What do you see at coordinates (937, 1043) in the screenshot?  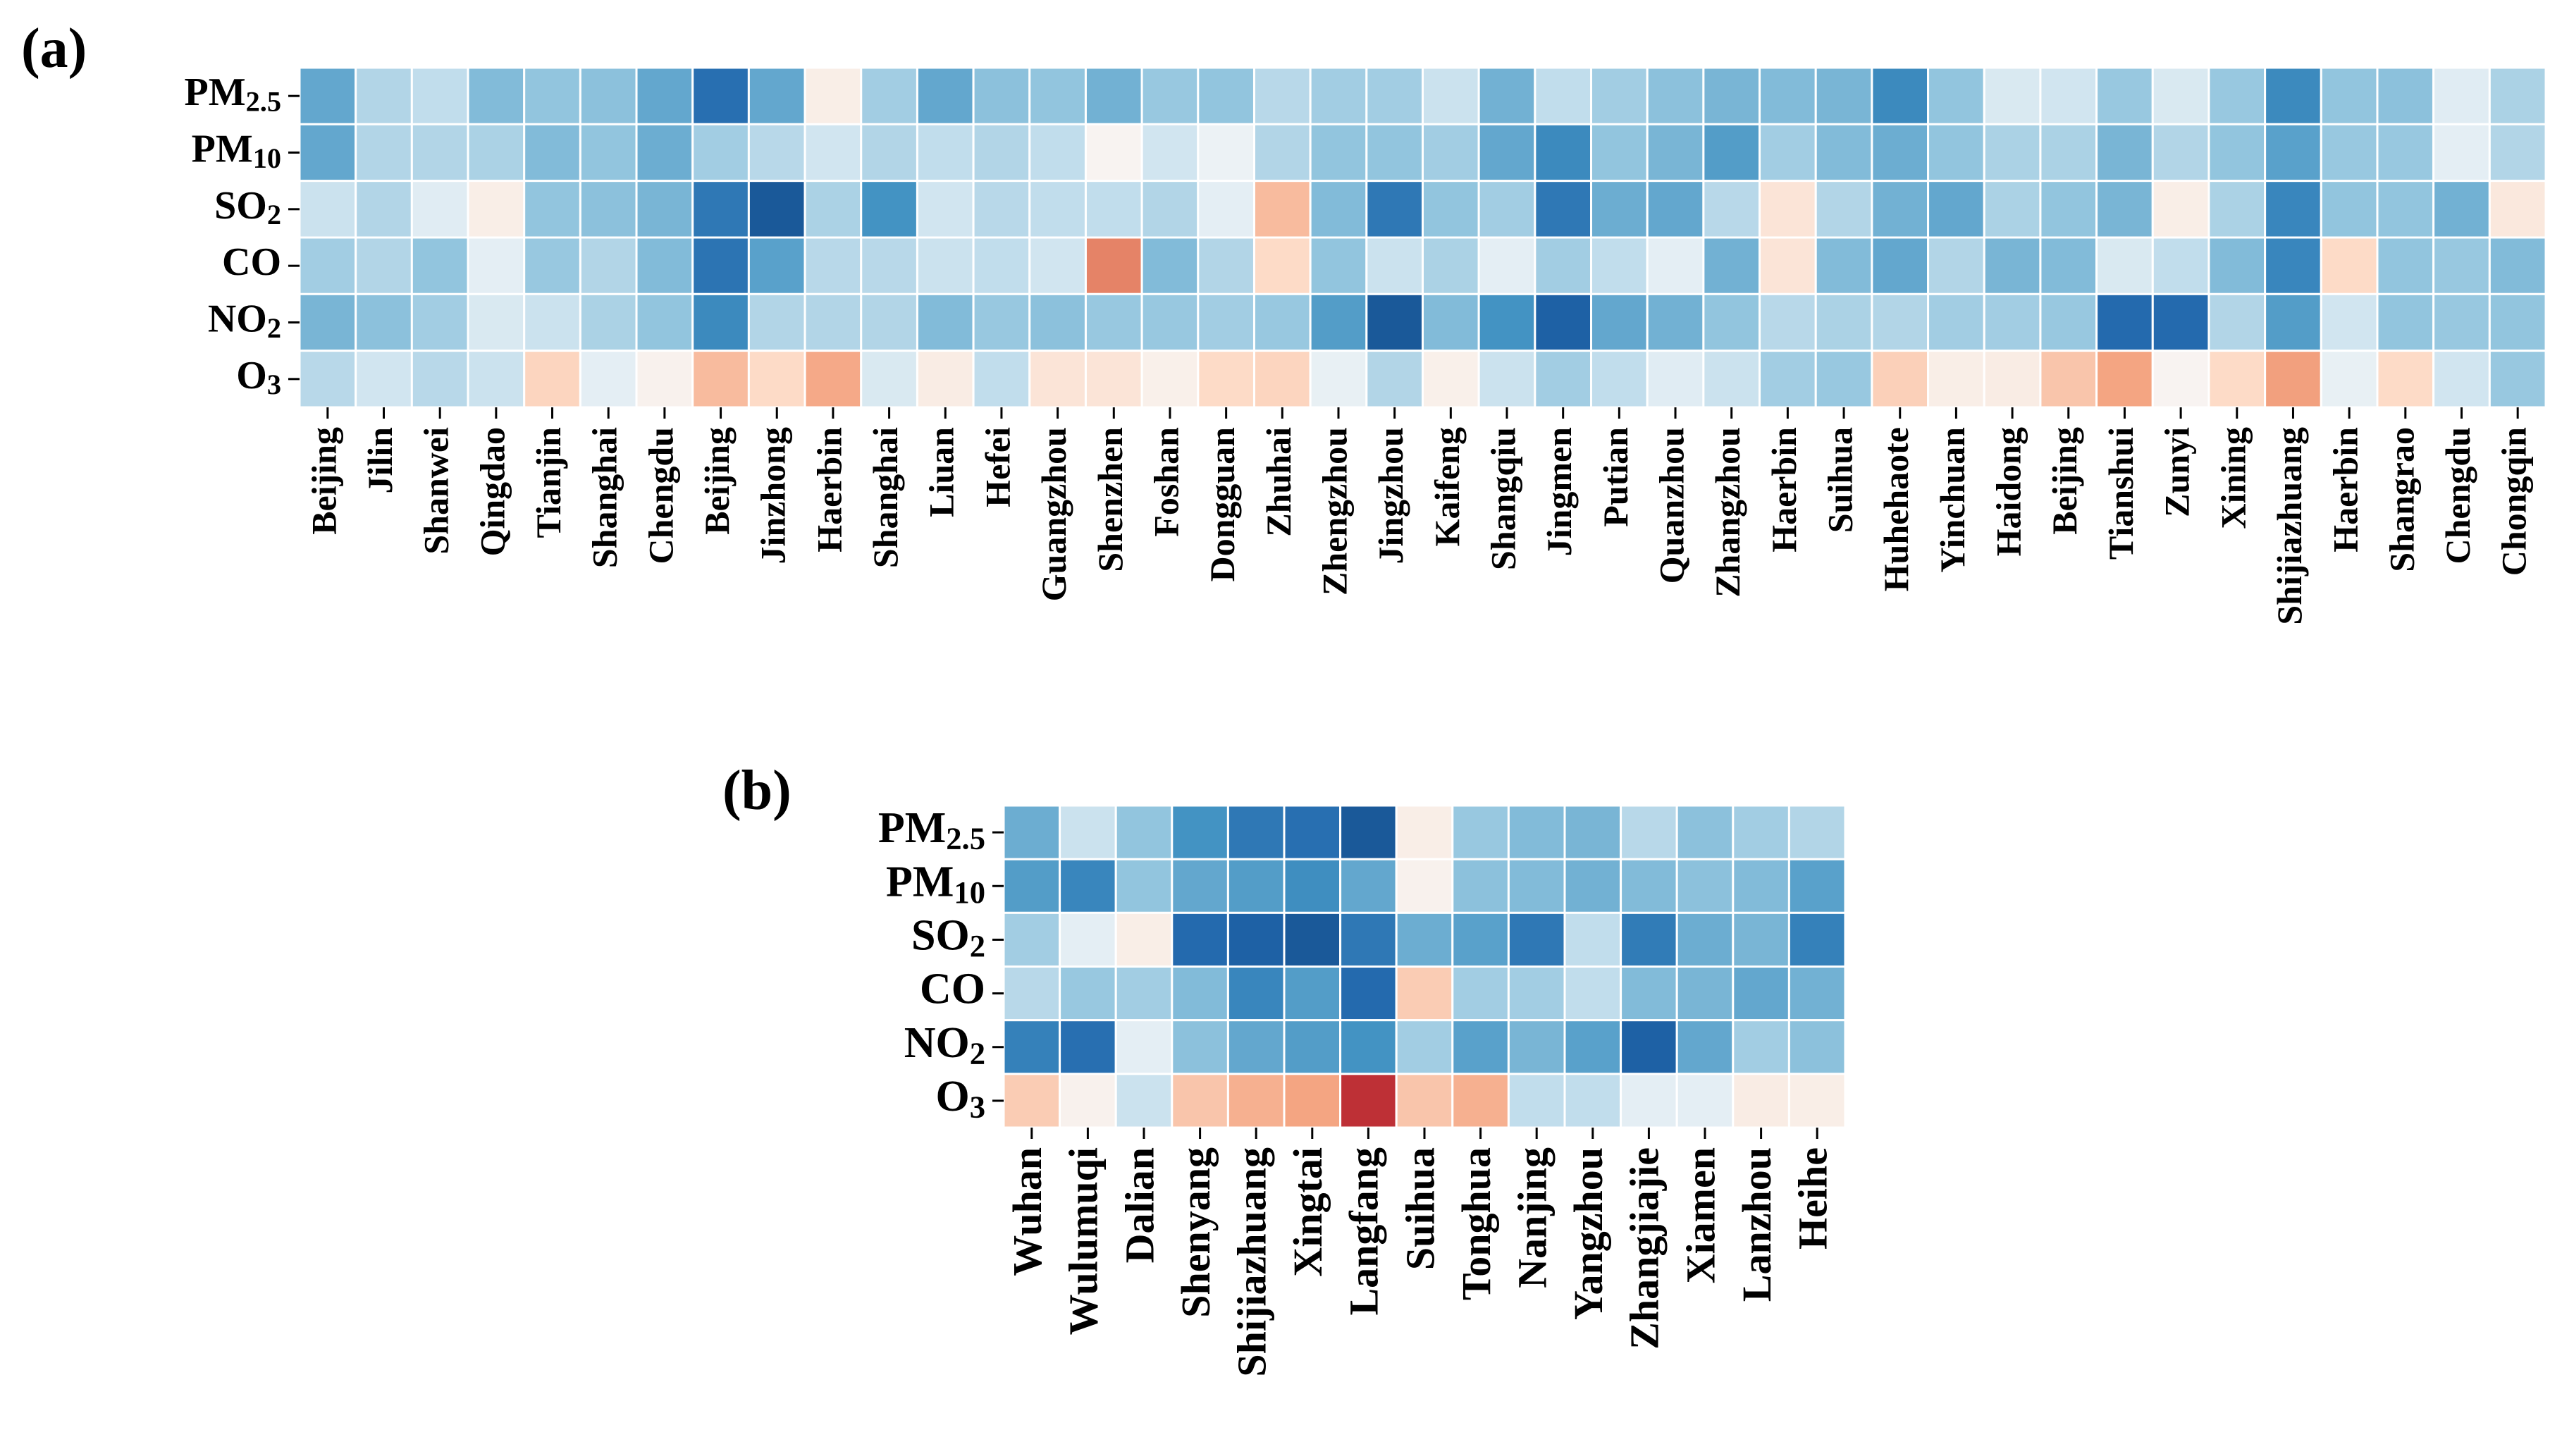 I see `panel-b-row-label-4-base: NO` at bounding box center [937, 1043].